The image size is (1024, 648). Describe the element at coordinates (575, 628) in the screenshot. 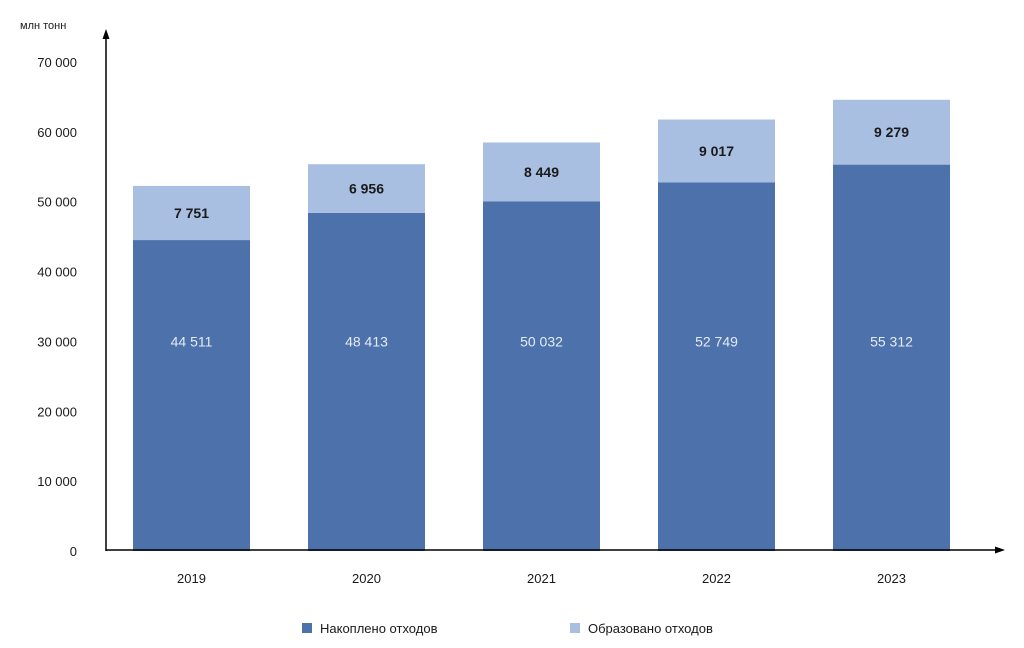

I see `legend-swatch-generated` at that location.